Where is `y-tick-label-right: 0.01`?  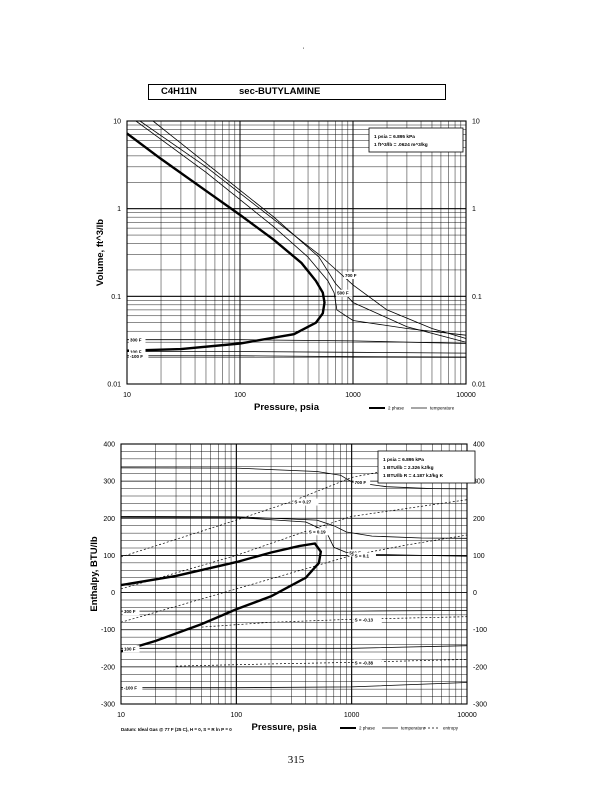
y-tick-label-right: 0.01 is located at coordinates (479, 385).